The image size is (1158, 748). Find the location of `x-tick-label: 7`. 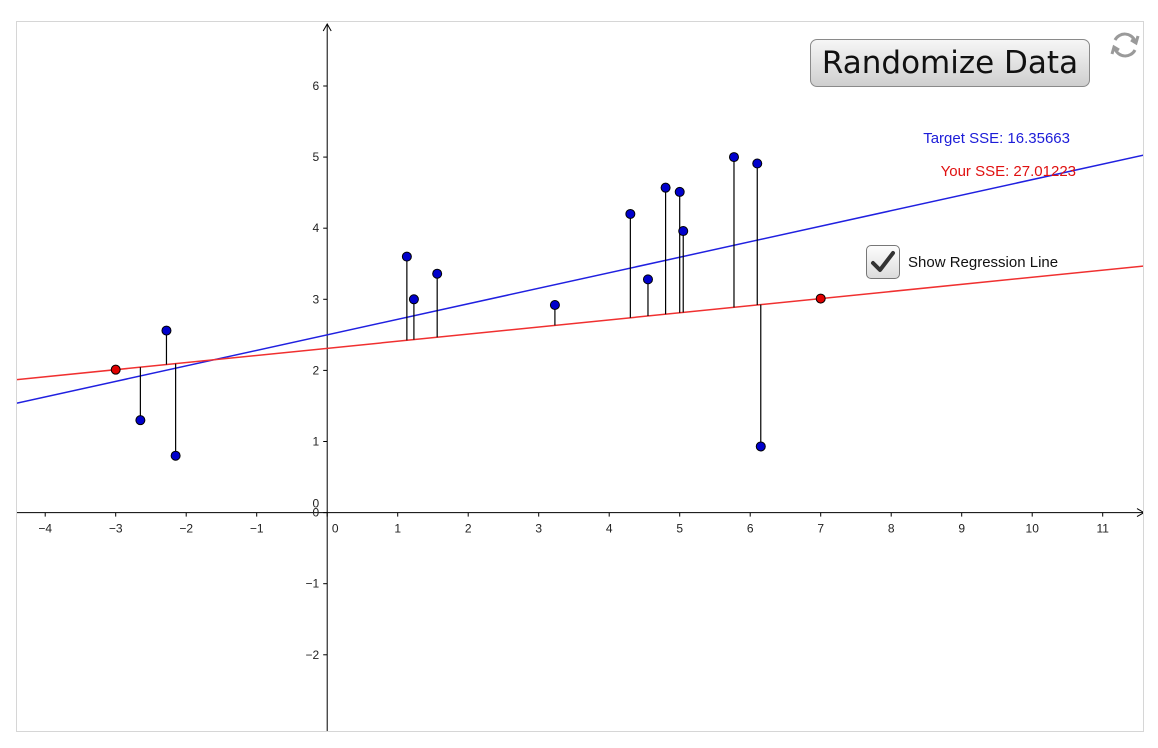

x-tick-label: 7 is located at coordinates (820, 529).